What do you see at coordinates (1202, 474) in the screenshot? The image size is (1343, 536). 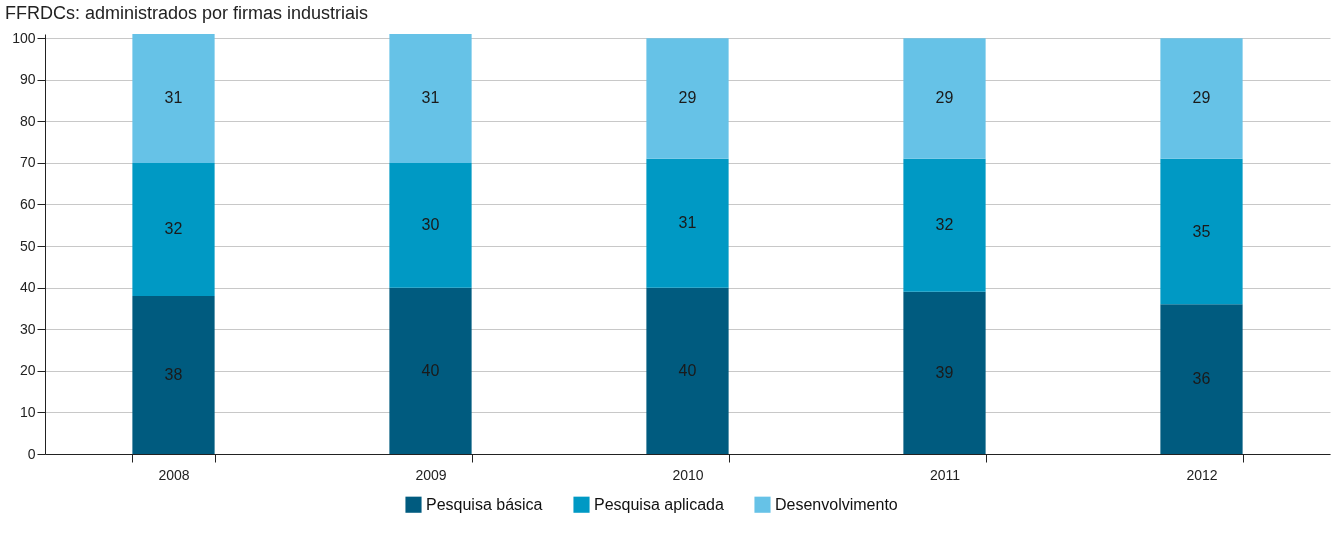 I see `x-tick-label: 2012` at bounding box center [1202, 474].